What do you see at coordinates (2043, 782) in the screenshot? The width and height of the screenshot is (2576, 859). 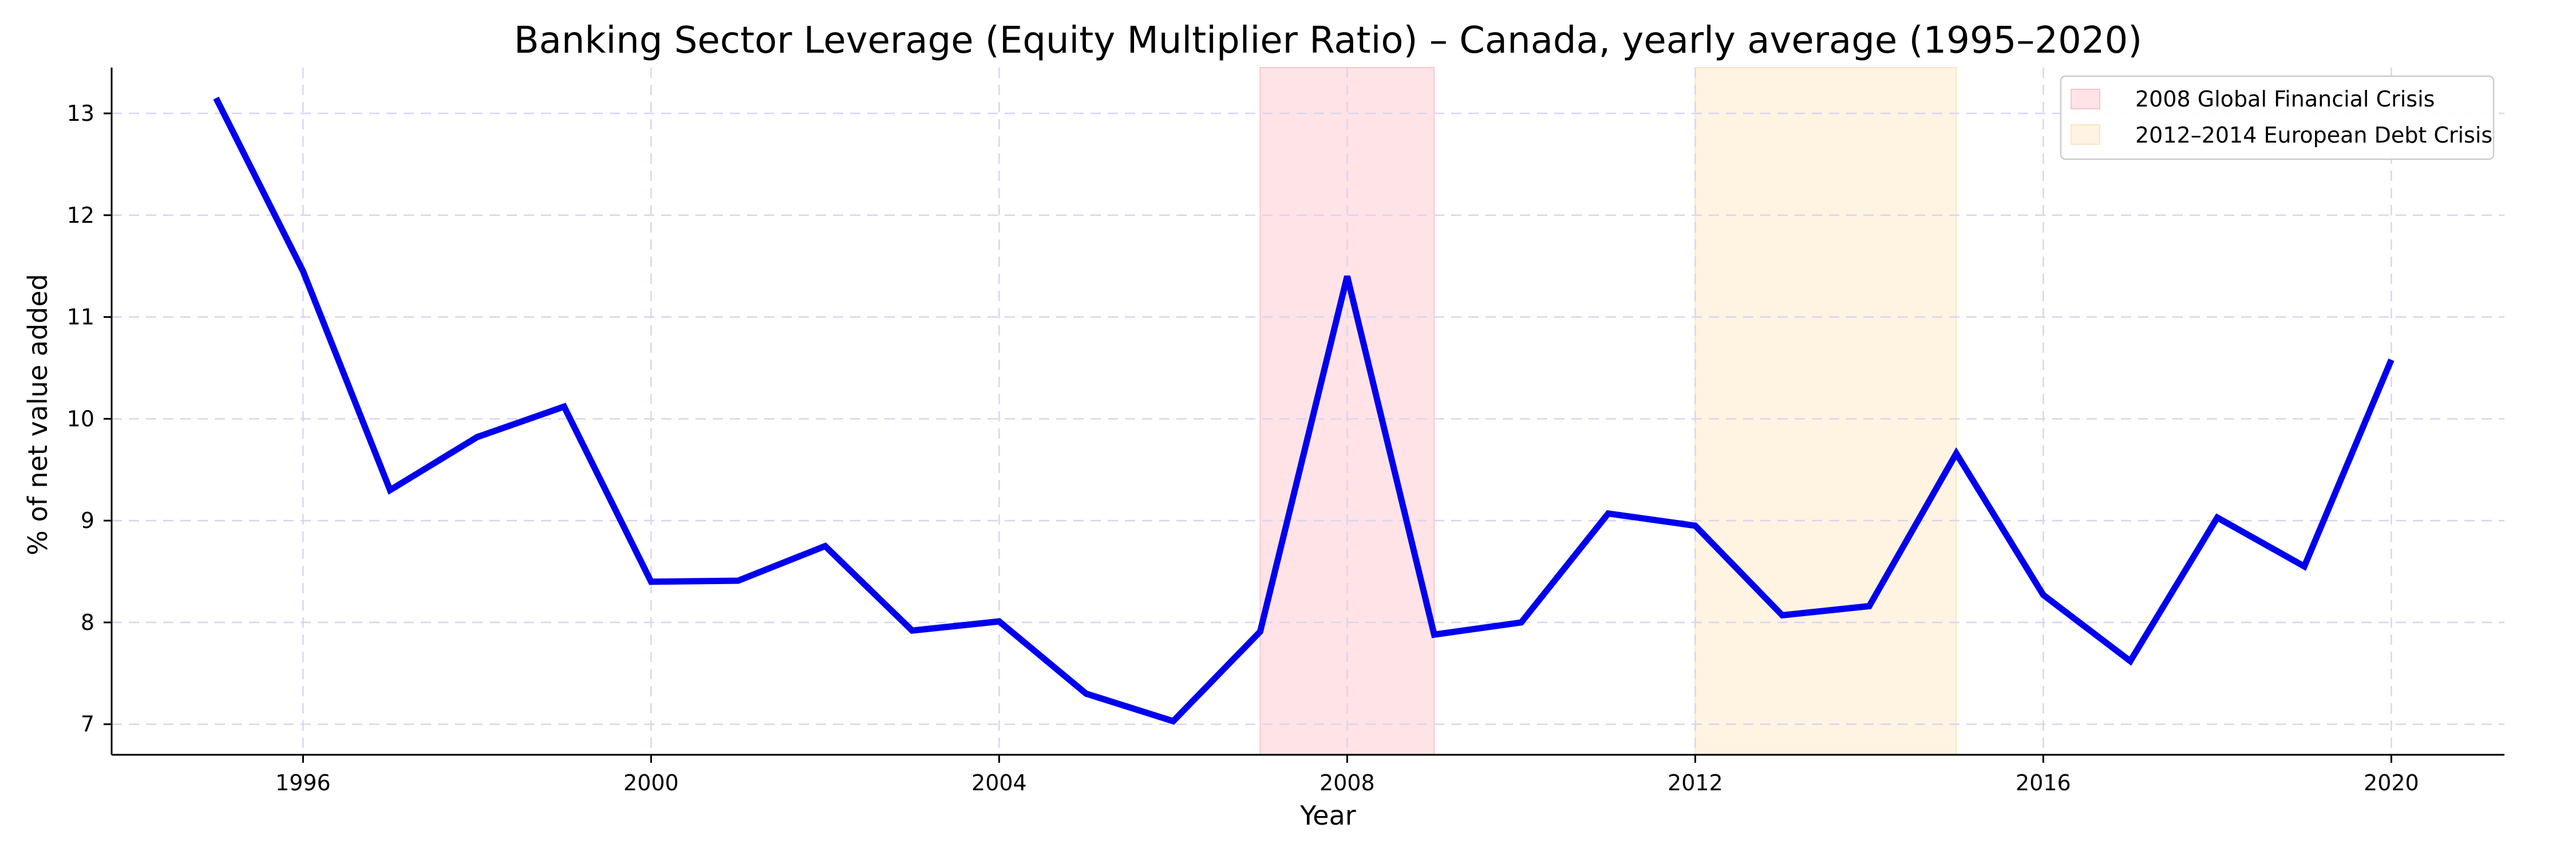 I see `x-tick-label: 2016` at bounding box center [2043, 782].